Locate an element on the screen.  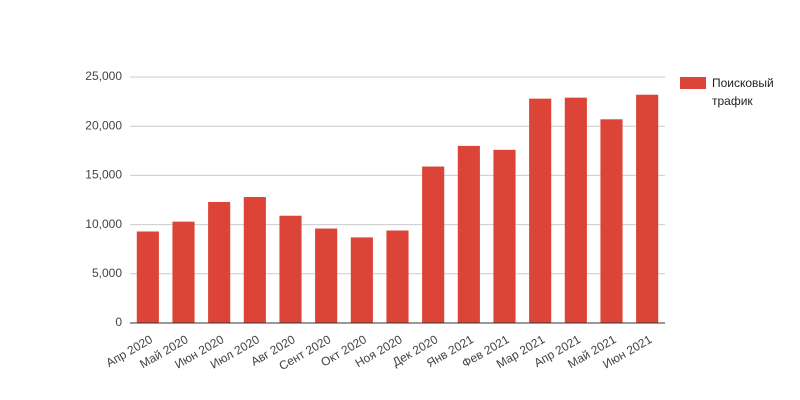
y-tick-label: 20,000 is located at coordinates (103, 125).